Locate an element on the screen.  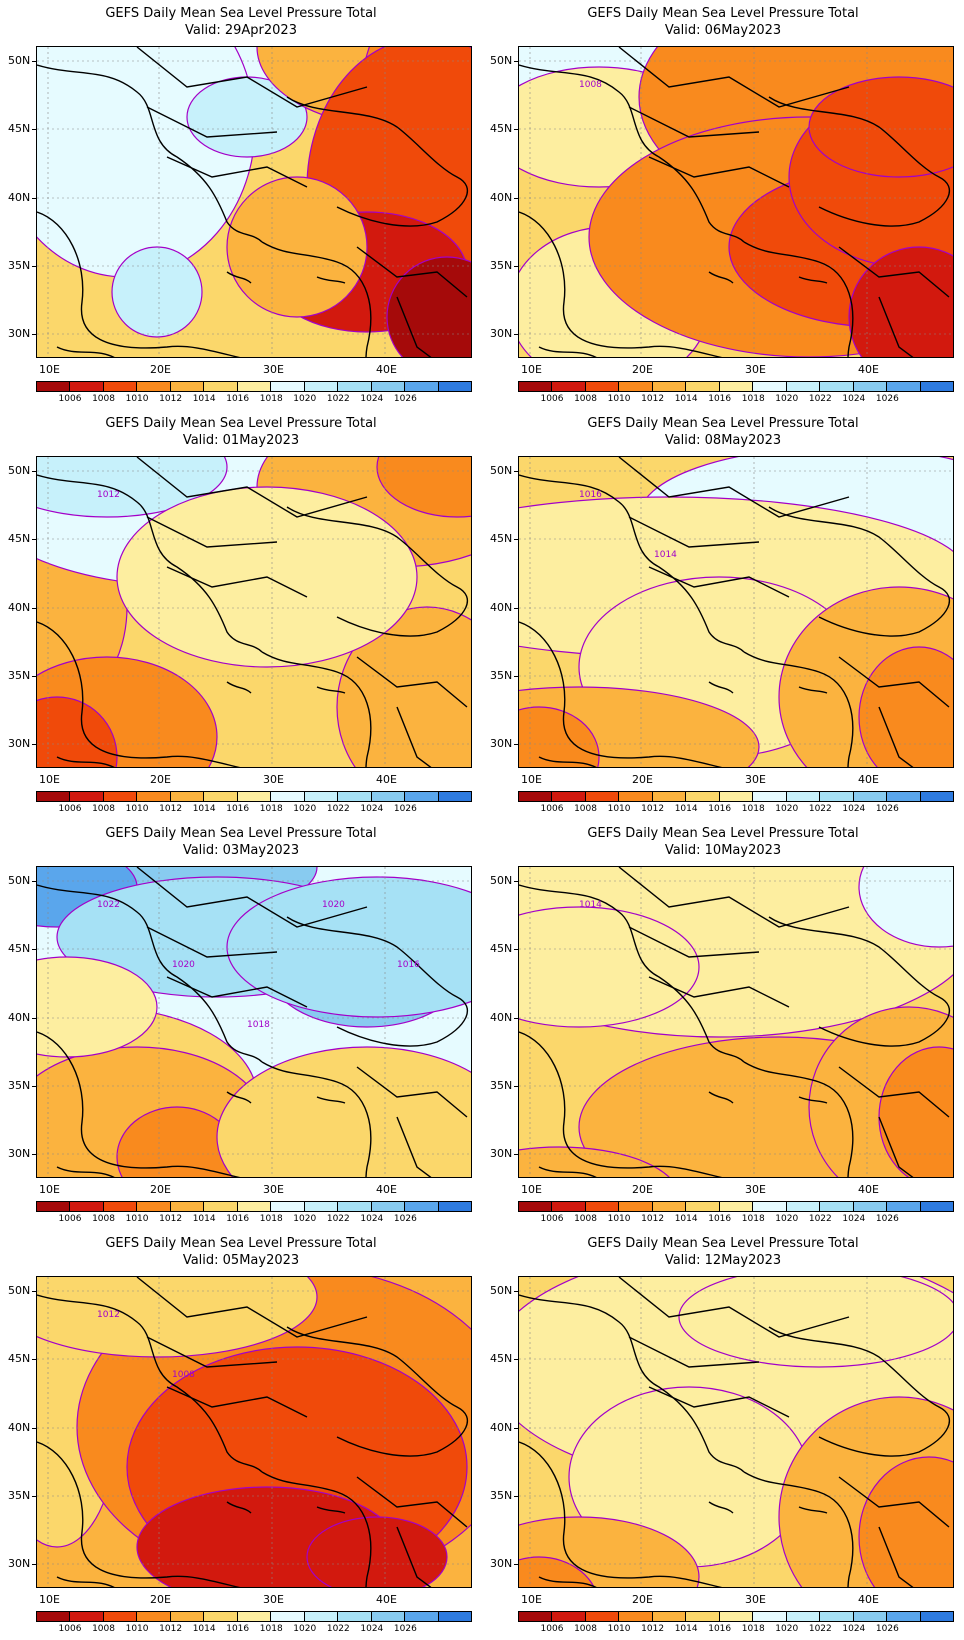
contour-label: 1012 is located at coordinates (108, 1315).